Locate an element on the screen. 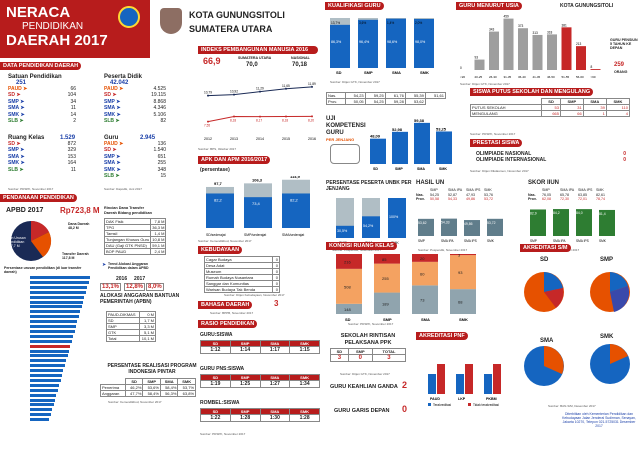  unbk-data-label: 54,2% is located at coordinates (368, 226).